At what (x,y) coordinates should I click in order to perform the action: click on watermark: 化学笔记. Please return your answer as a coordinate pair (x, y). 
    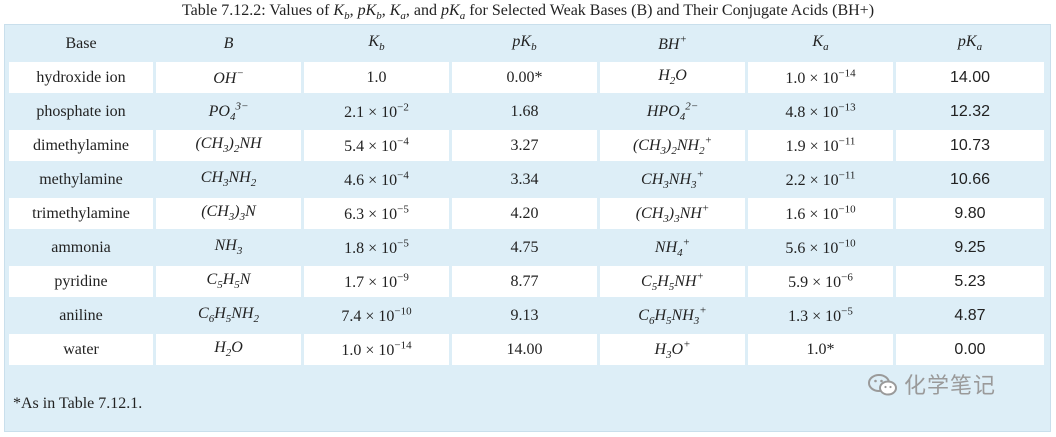
    Looking at the image, I should click on (932, 384).